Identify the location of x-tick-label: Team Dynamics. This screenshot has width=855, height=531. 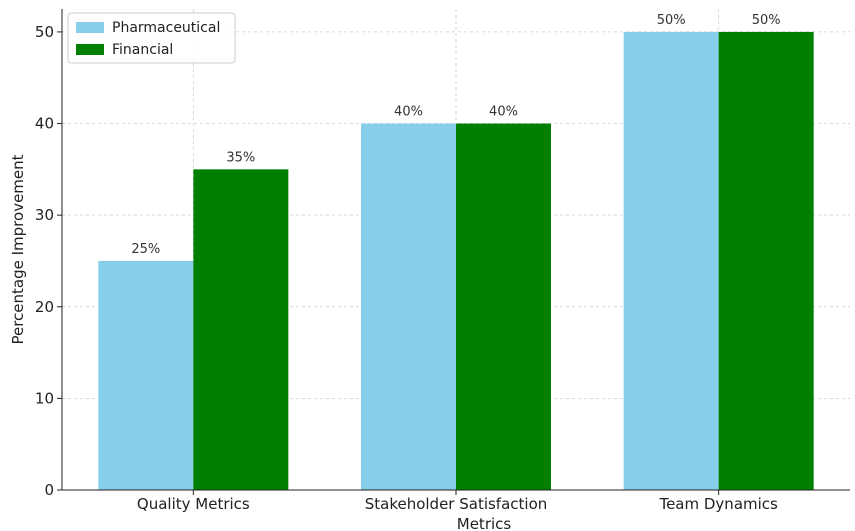
(718, 504).